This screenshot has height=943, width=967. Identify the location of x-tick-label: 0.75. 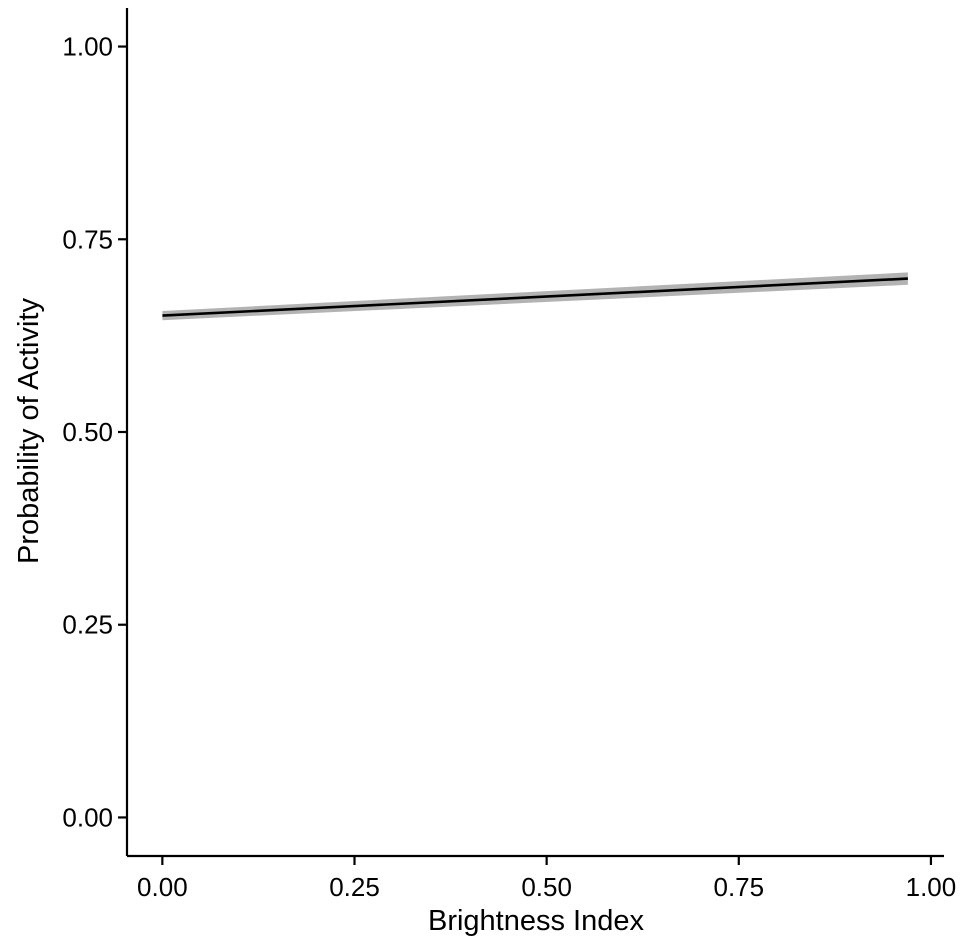
(738, 887).